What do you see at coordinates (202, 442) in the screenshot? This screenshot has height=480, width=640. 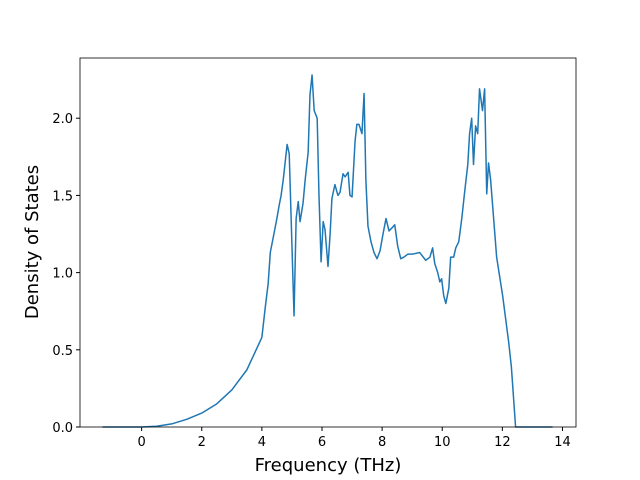 I see `x-tick-label: 2` at bounding box center [202, 442].